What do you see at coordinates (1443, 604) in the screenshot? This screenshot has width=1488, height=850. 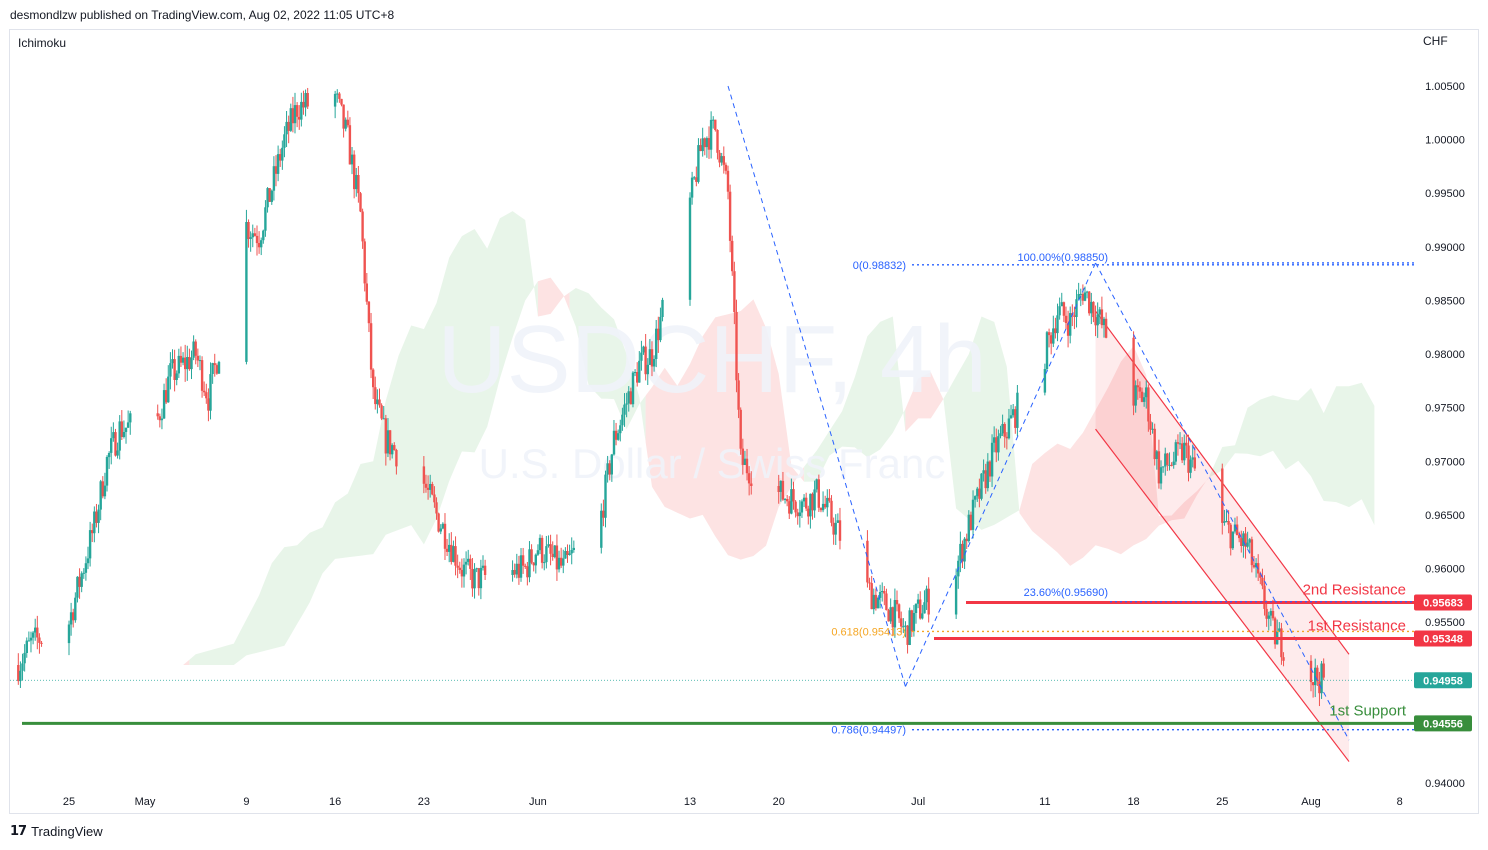 I see `badge-2nd-resistance-text: 0.95683` at bounding box center [1443, 604].